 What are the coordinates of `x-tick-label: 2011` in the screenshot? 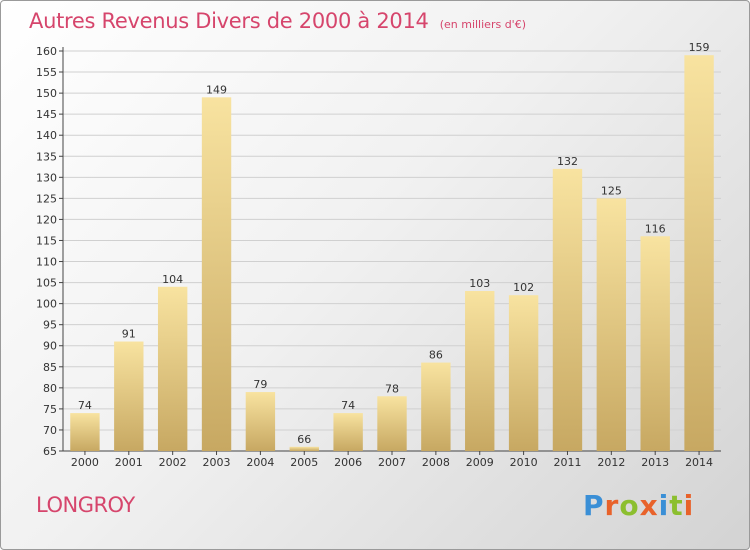 It's located at (567, 462).